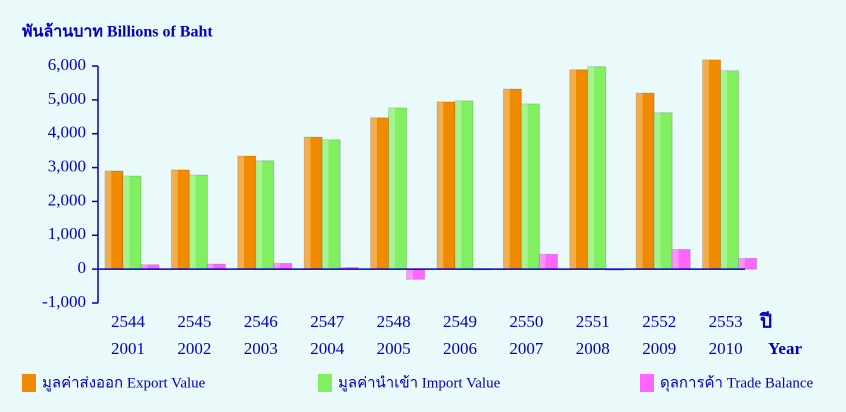 Image resolution: width=846 pixels, height=412 pixels. Describe the element at coordinates (67, 132) in the screenshot. I see `y-tick-label: 4,000` at that location.